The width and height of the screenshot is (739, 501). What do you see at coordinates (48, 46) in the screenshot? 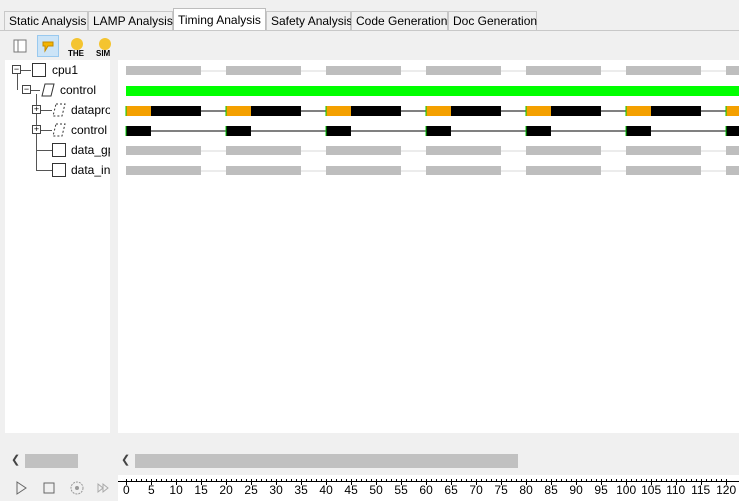
I see `highlight-button` at bounding box center [48, 46].